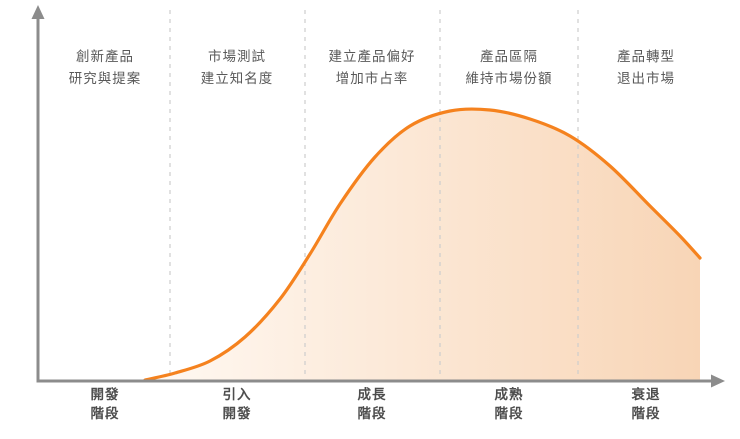  I want to click on stage-top-label-line: 創新產品, so click(105, 56).